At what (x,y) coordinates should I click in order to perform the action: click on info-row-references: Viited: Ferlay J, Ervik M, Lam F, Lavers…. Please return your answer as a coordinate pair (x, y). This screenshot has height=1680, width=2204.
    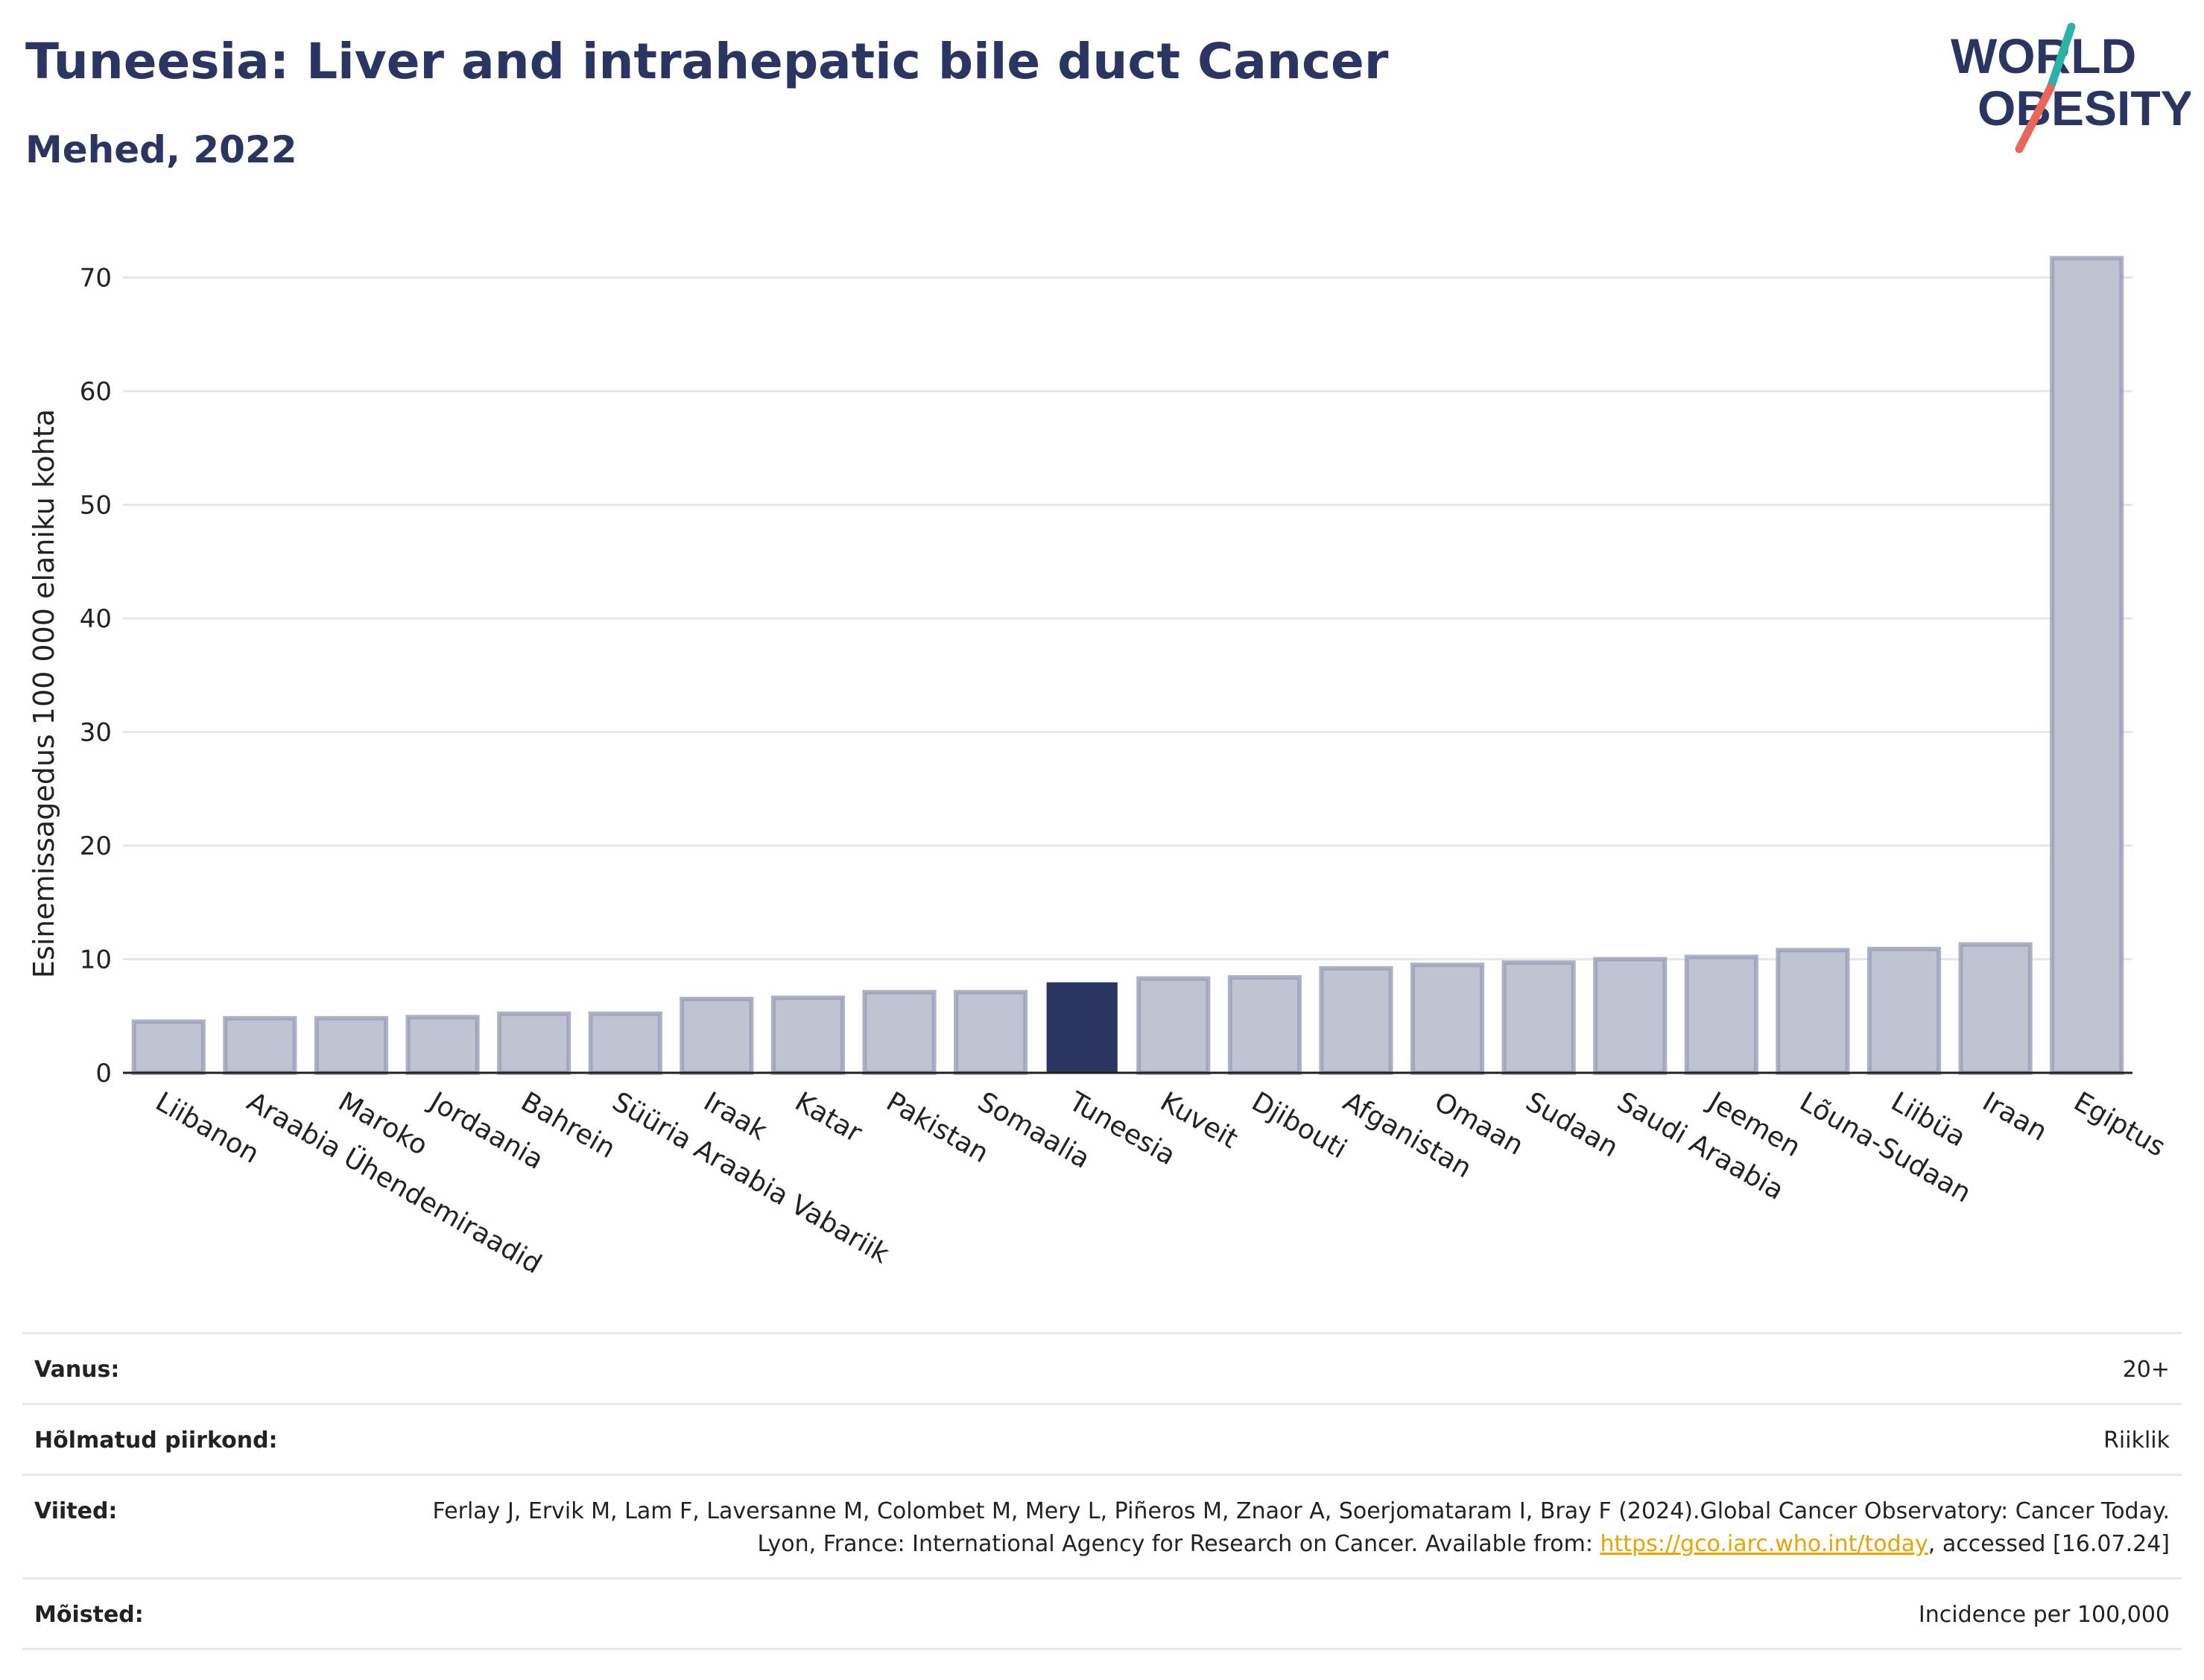
    Looking at the image, I should click on (1102, 1526).